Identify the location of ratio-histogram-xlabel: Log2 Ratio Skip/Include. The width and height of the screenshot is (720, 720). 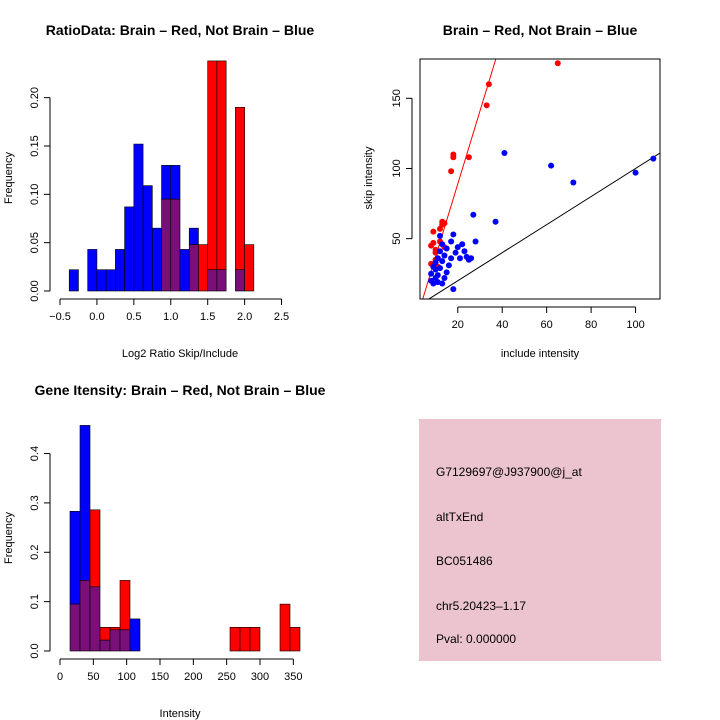
(180, 354).